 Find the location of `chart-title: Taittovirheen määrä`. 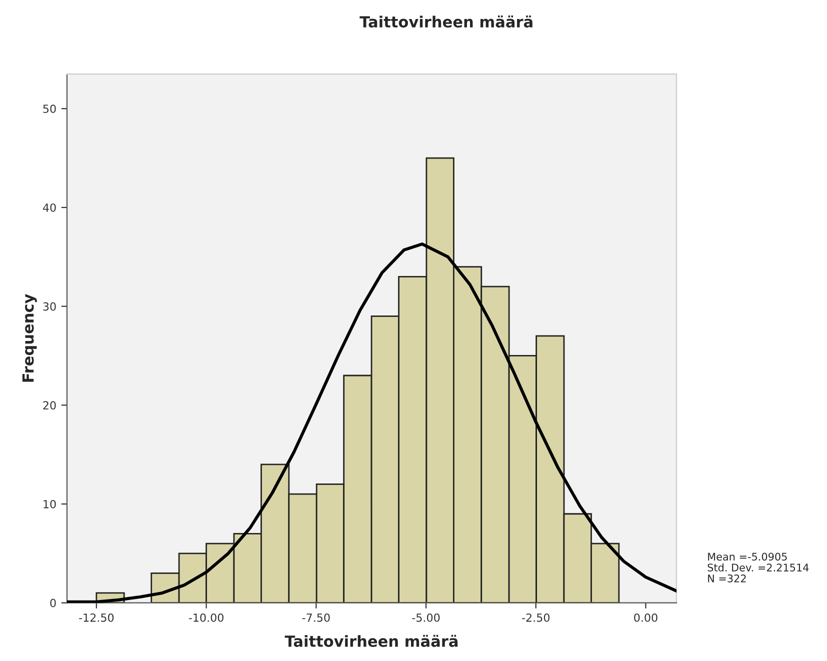

chart-title: Taittovirheen määrä is located at coordinates (446, 22).